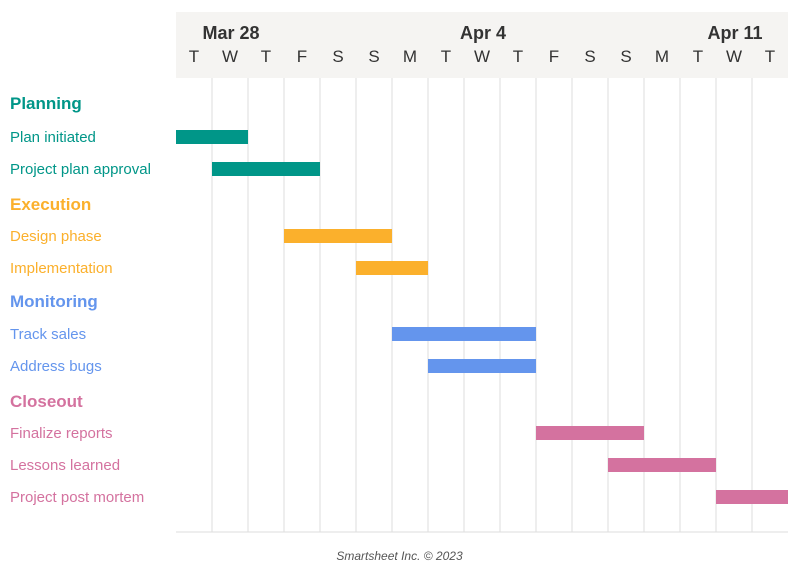  Describe the element at coordinates (56, 366) in the screenshot. I see `task-label: Address bugs` at that location.